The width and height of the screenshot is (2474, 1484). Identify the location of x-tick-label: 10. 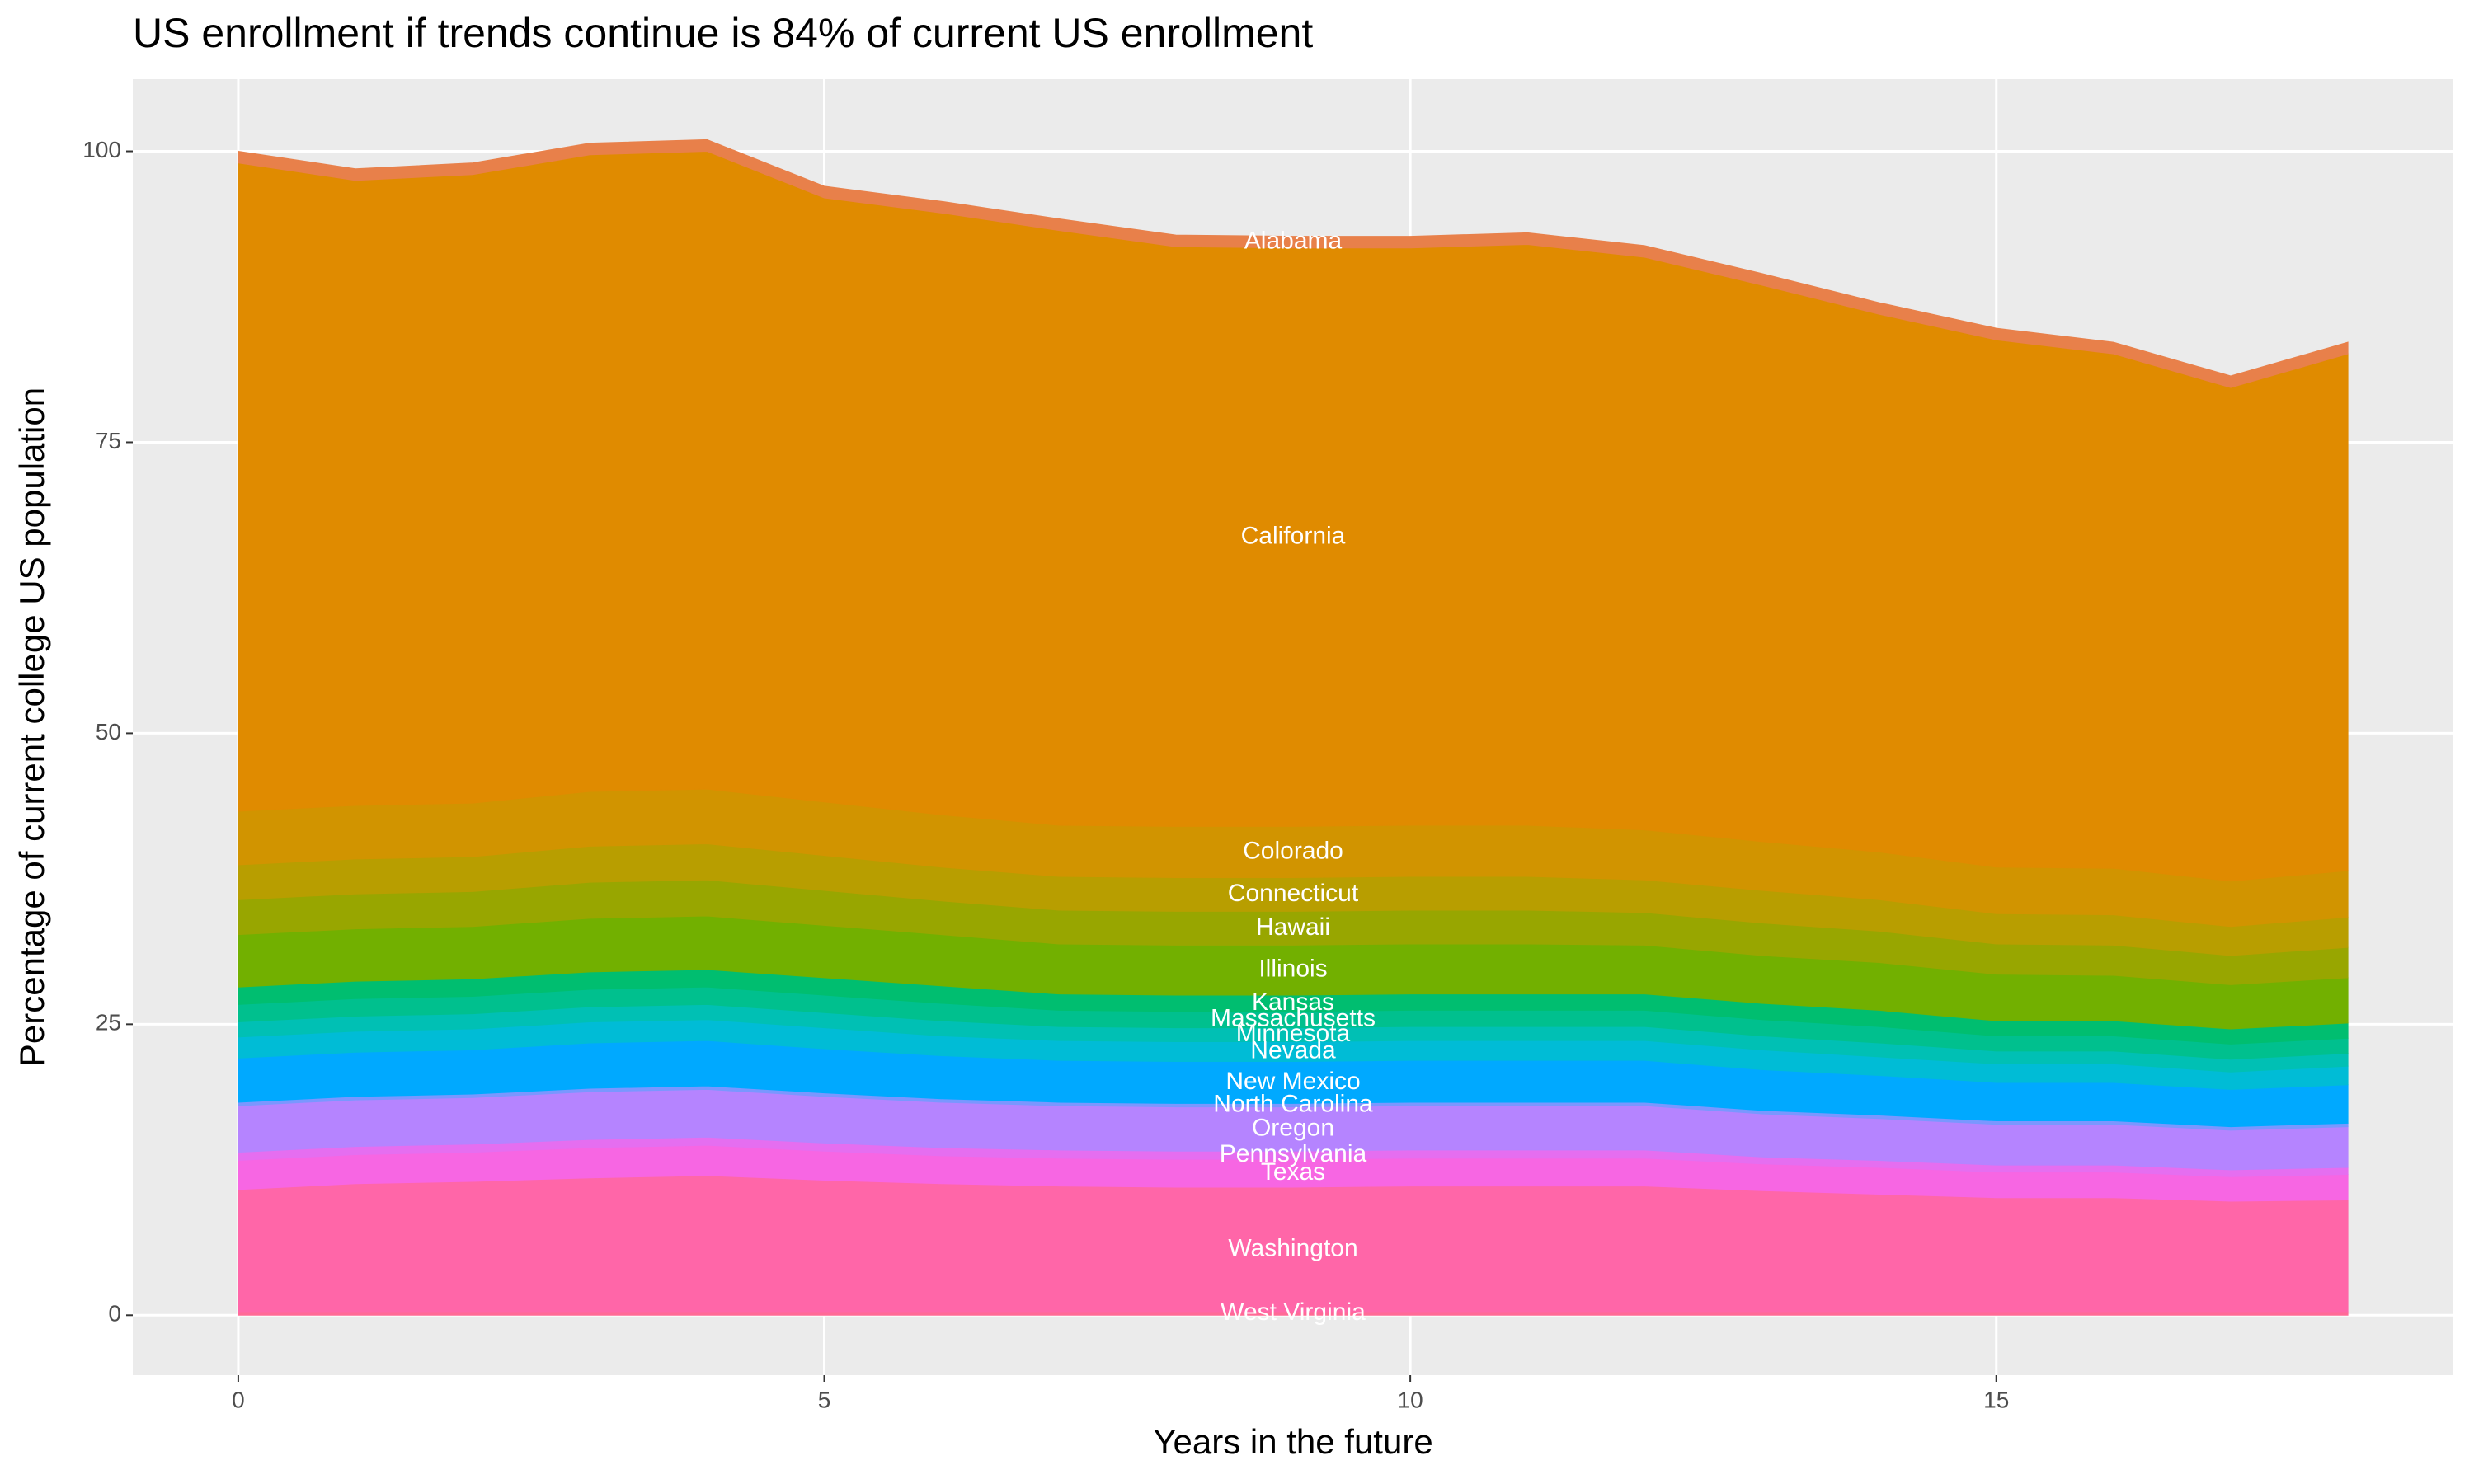
(1410, 1399).